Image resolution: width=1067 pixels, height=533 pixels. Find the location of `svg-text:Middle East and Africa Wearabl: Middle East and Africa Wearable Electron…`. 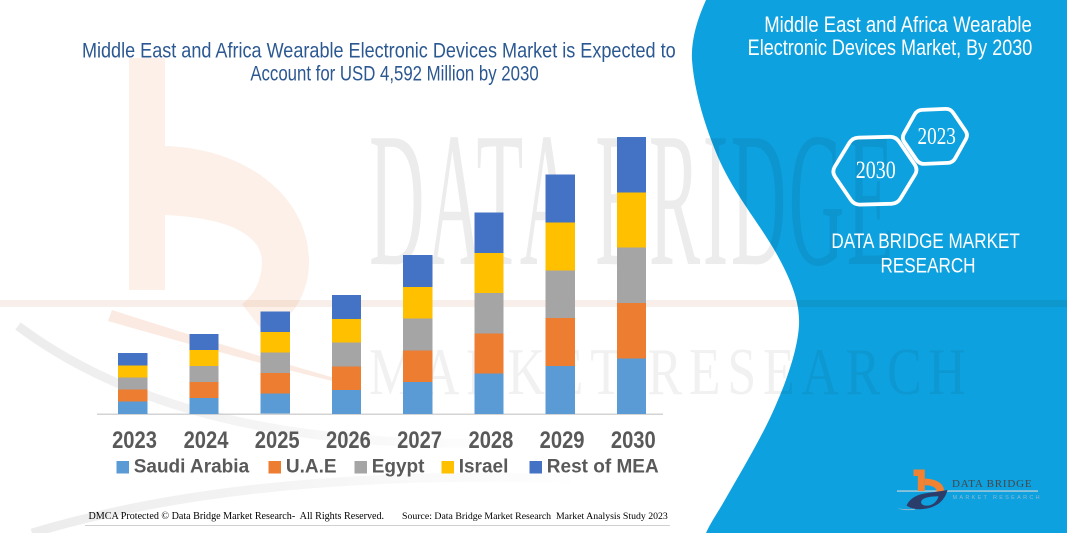

svg-text:Middle East and Africa Wearabl: Middle East and Africa Wearable Electron… is located at coordinates (379, 51).